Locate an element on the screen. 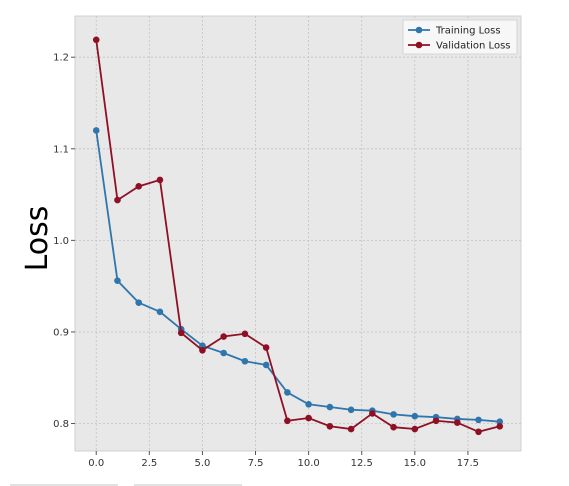 Image resolution: width=569 pixels, height=486 pixels. x-tick-label: 15.0 is located at coordinates (415, 463).